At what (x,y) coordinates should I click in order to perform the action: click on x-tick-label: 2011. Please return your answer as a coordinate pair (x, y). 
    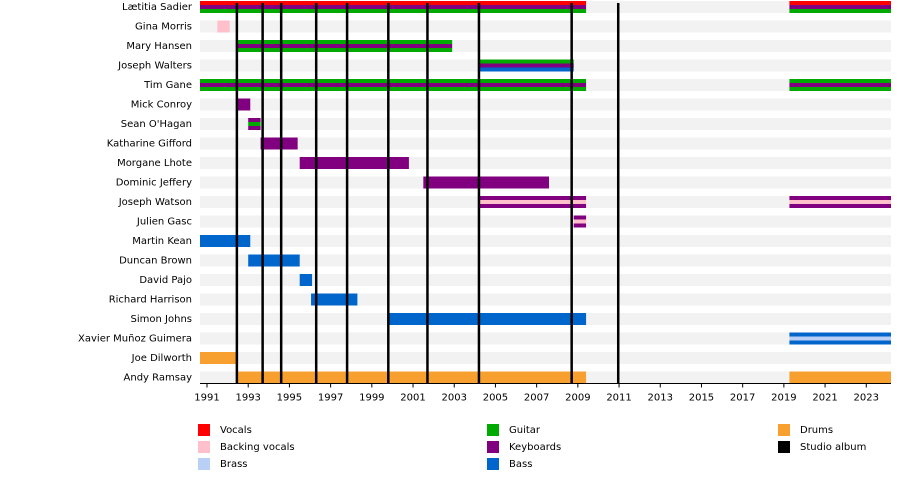
    Looking at the image, I should click on (618, 398).